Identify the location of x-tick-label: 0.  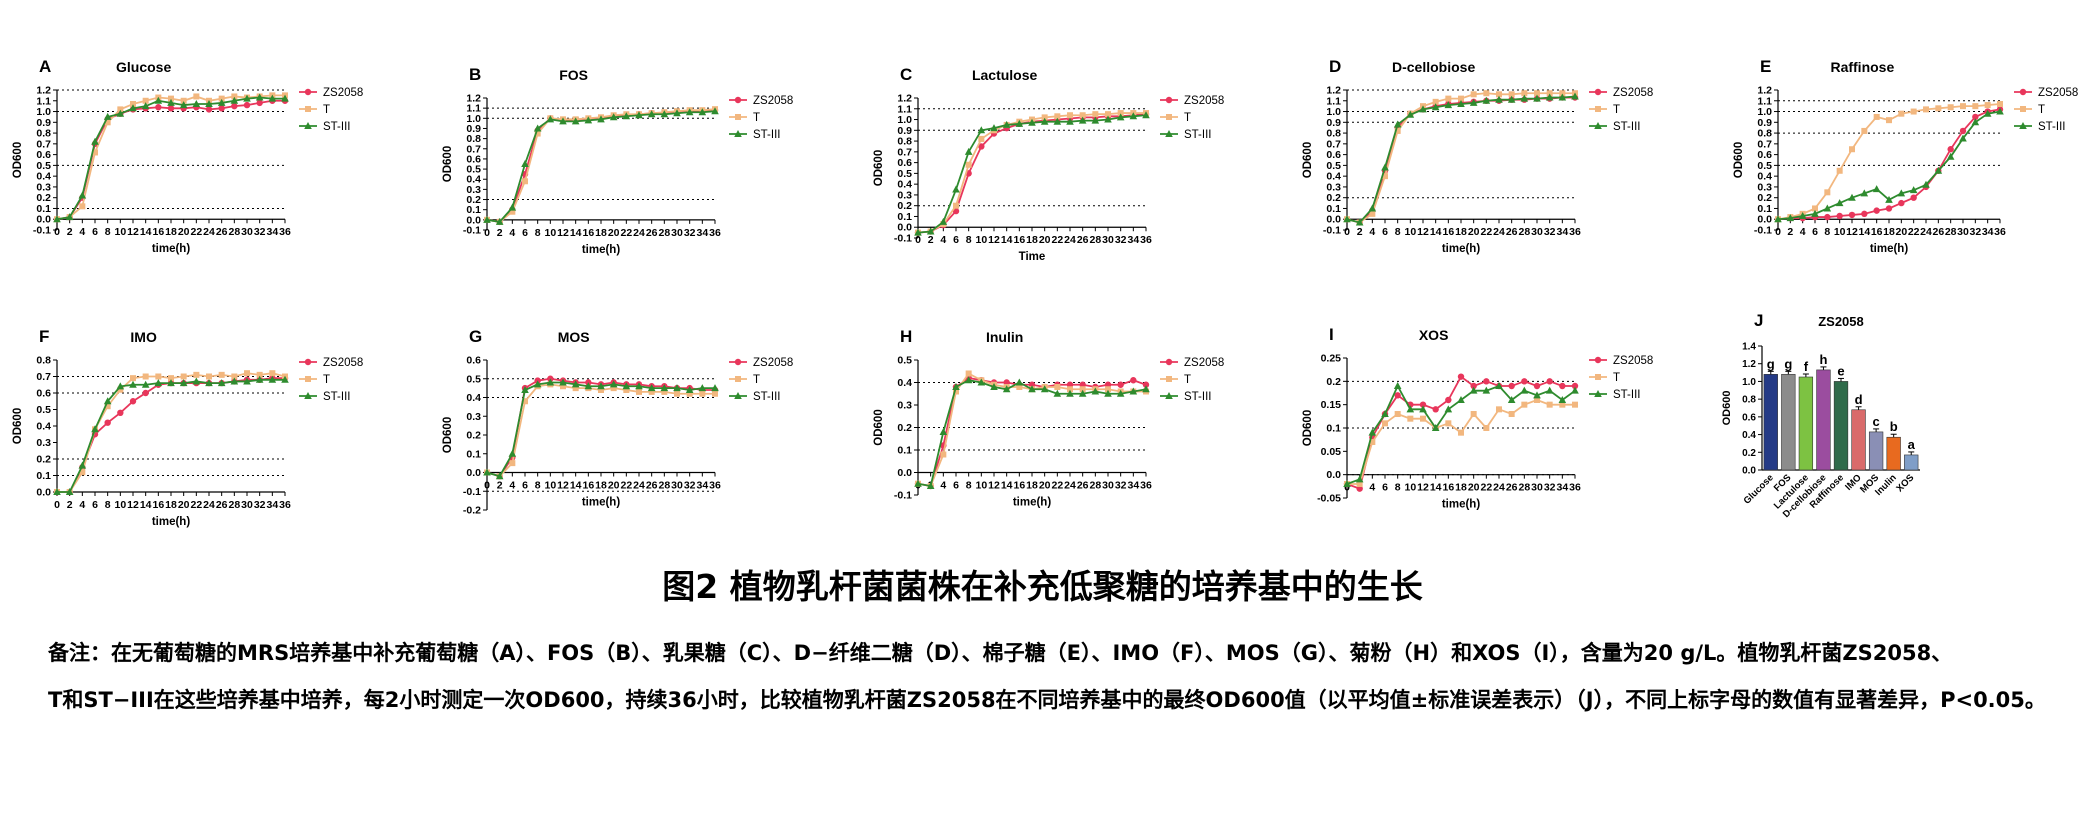
(57, 232).